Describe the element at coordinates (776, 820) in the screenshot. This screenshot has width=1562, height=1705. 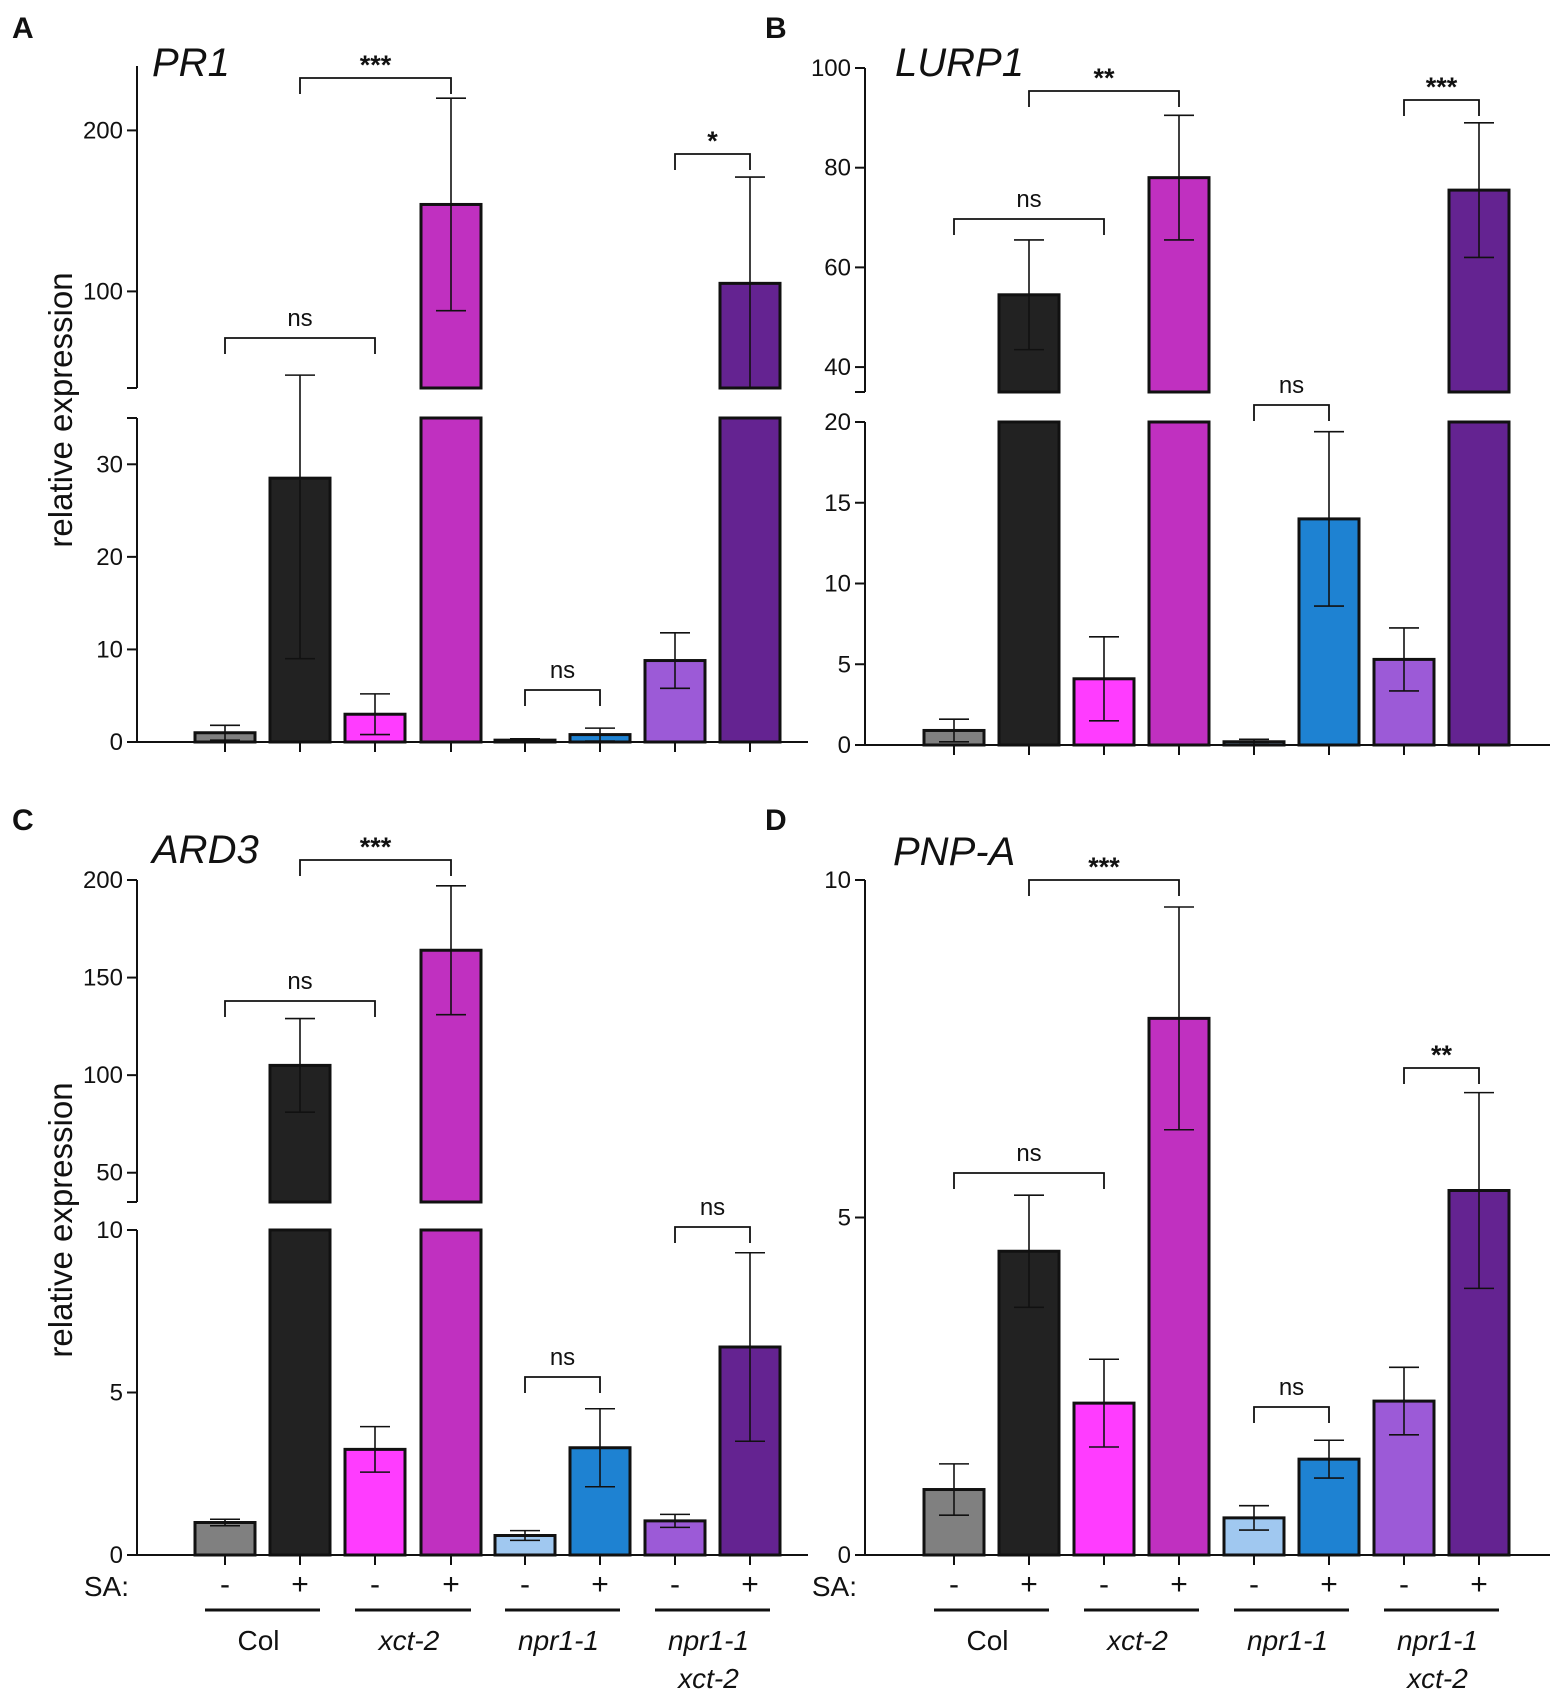
I see `panel-d-letter: D` at that location.